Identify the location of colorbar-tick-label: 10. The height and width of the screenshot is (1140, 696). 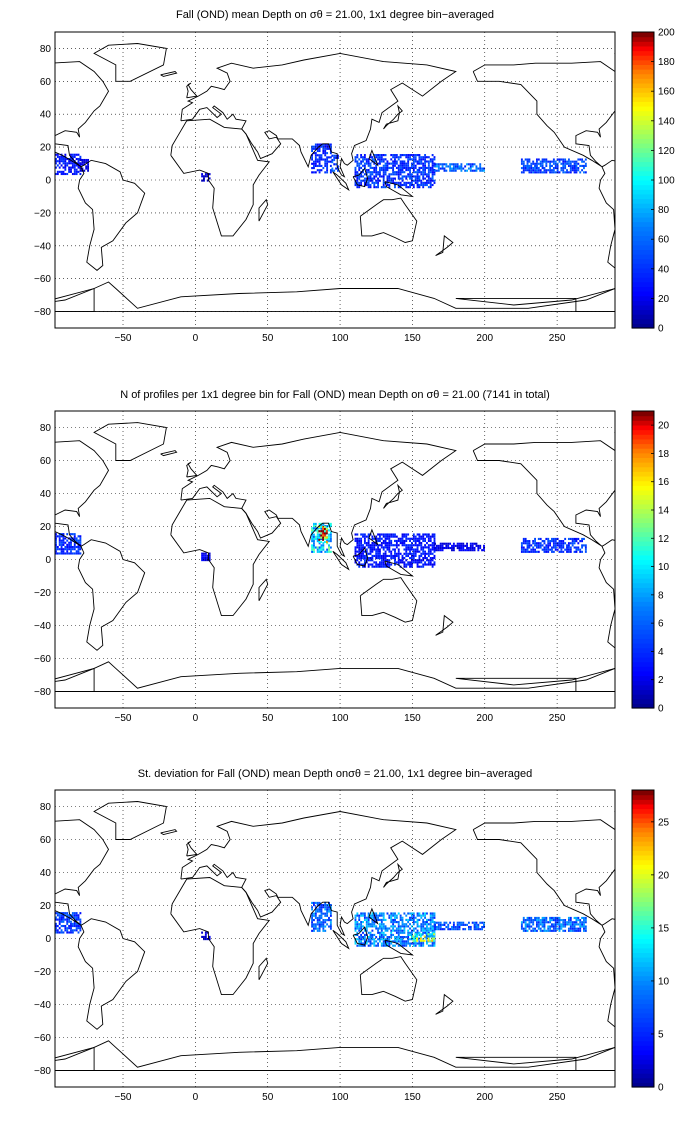
(664, 981).